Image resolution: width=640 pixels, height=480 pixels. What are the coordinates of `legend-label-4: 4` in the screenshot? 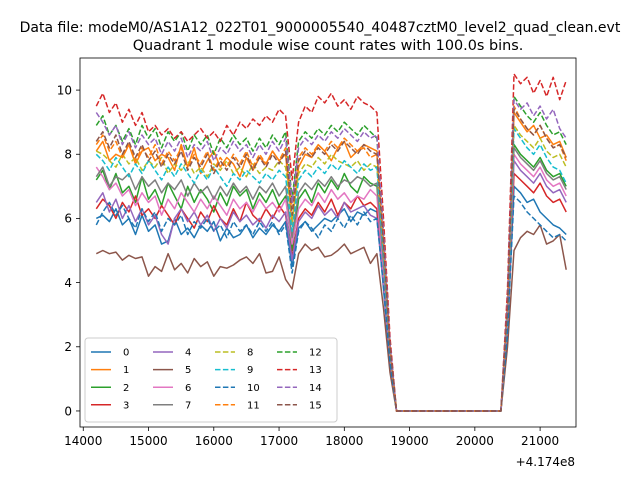 It's located at (188, 353).